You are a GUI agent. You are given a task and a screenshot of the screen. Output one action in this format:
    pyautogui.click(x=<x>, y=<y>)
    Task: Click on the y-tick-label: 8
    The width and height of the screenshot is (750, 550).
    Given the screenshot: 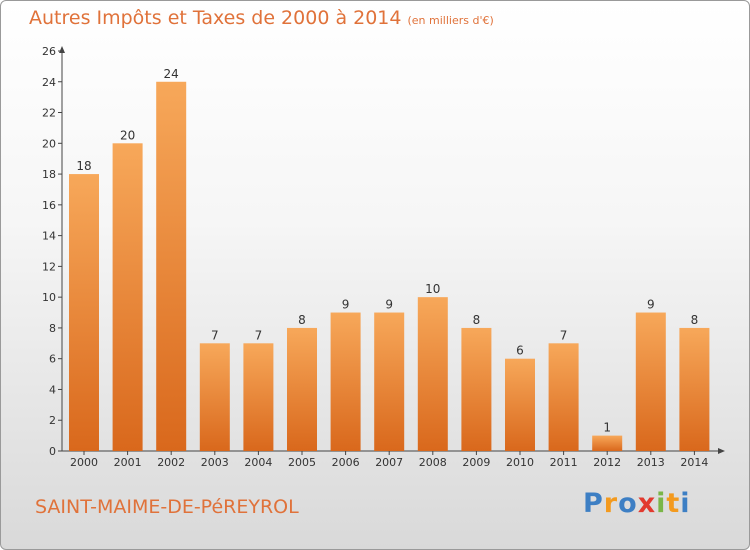 What is the action you would take?
    pyautogui.click(x=52, y=328)
    